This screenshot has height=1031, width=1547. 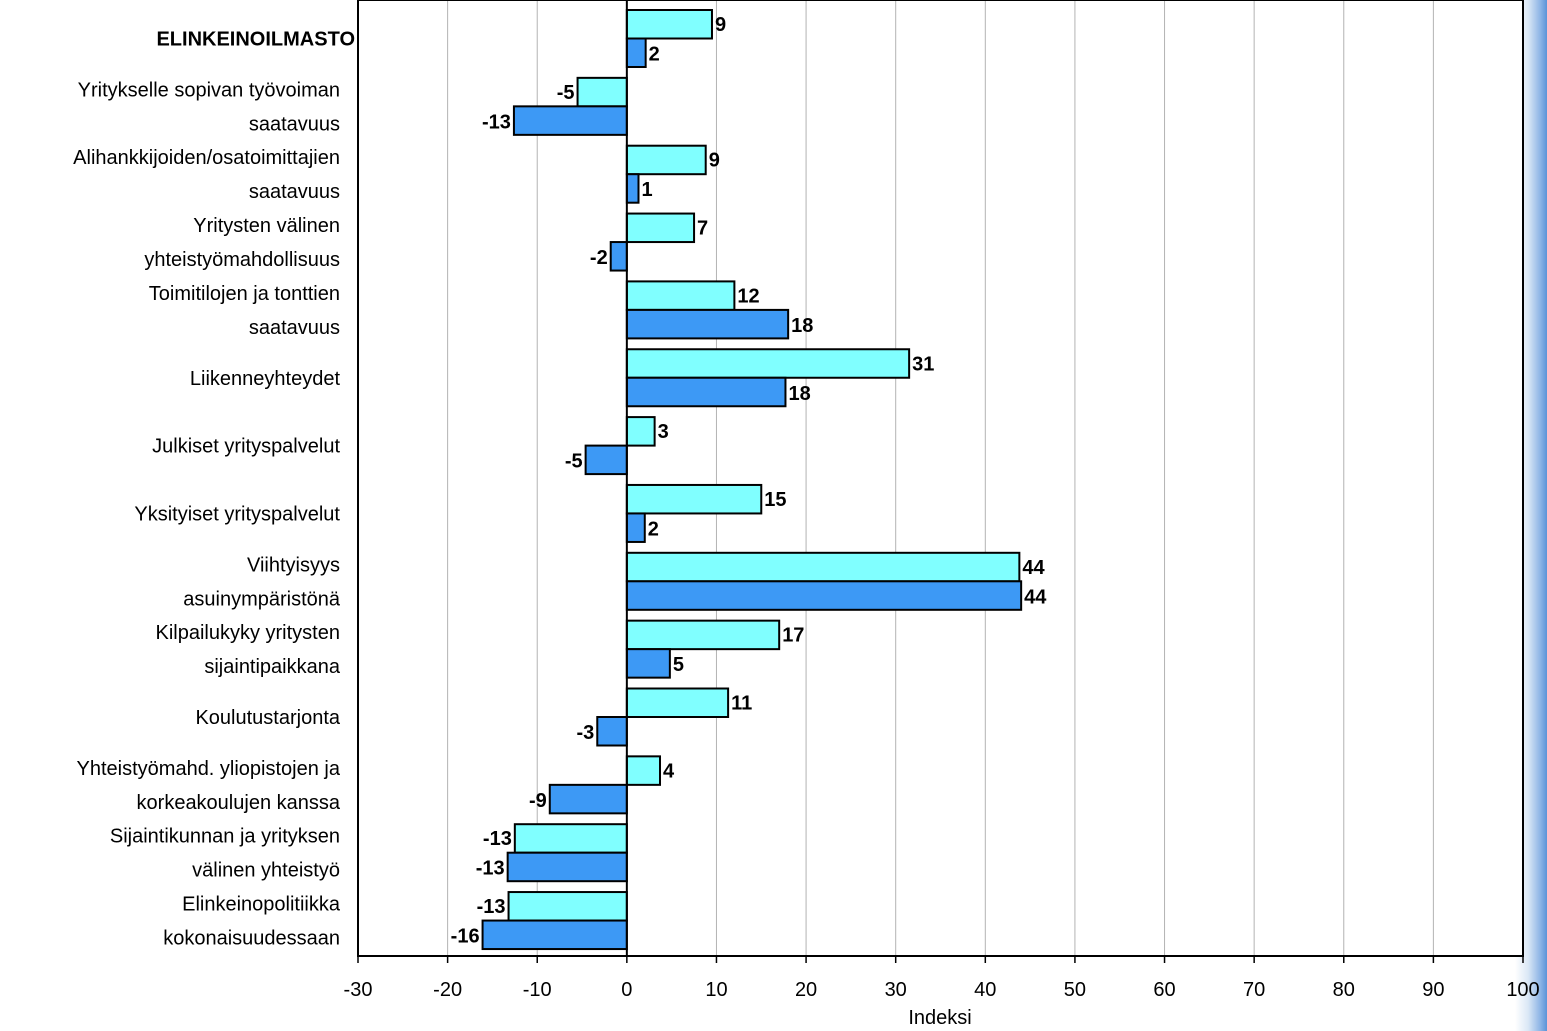 What do you see at coordinates (237, 514) in the screenshot?
I see `category-label: Yksityiset yrityspalvelut` at bounding box center [237, 514].